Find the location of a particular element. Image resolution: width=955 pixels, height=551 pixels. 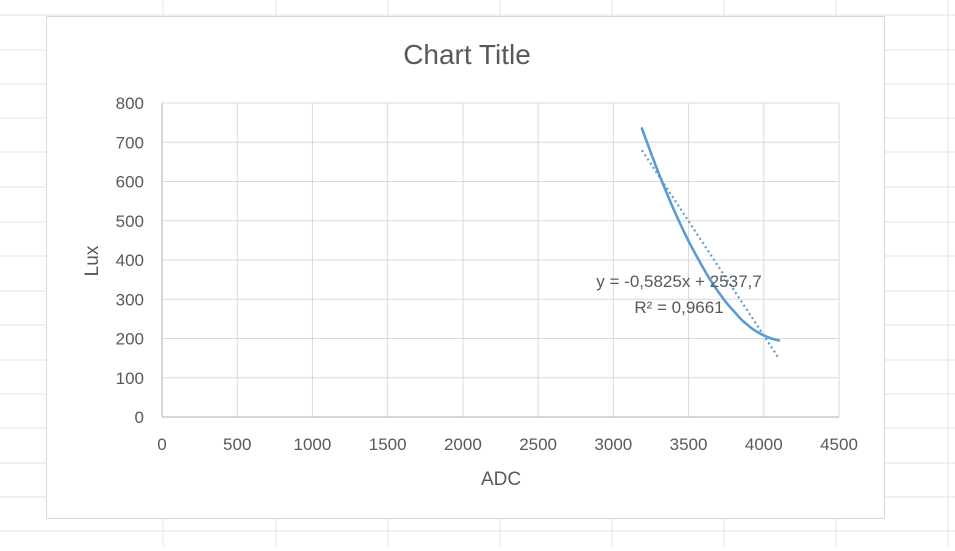

y-tick-label: 700 is located at coordinates (130, 142).